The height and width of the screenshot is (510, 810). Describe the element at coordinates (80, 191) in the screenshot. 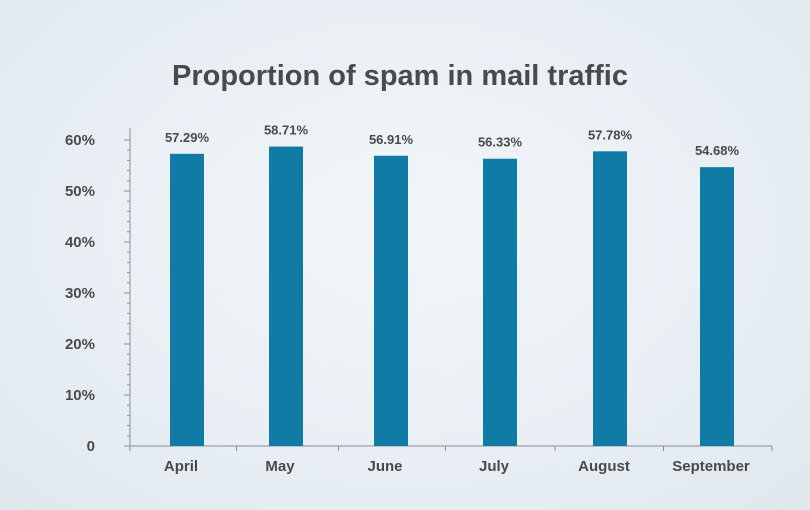

I see `y-tick-label: 50%` at that location.